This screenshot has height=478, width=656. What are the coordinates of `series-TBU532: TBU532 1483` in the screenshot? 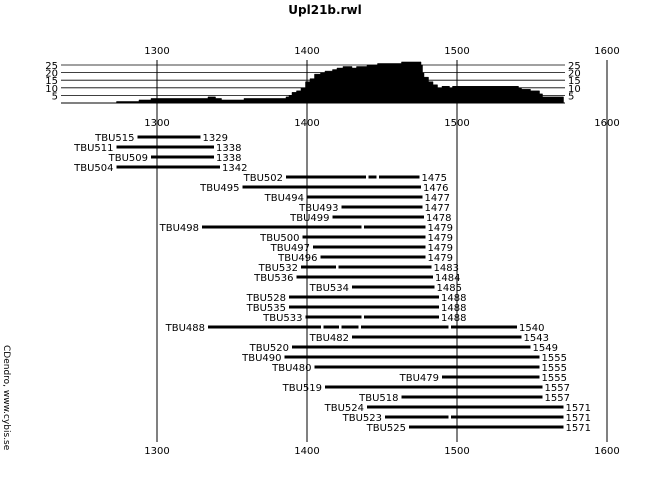 It's located at (358, 268).